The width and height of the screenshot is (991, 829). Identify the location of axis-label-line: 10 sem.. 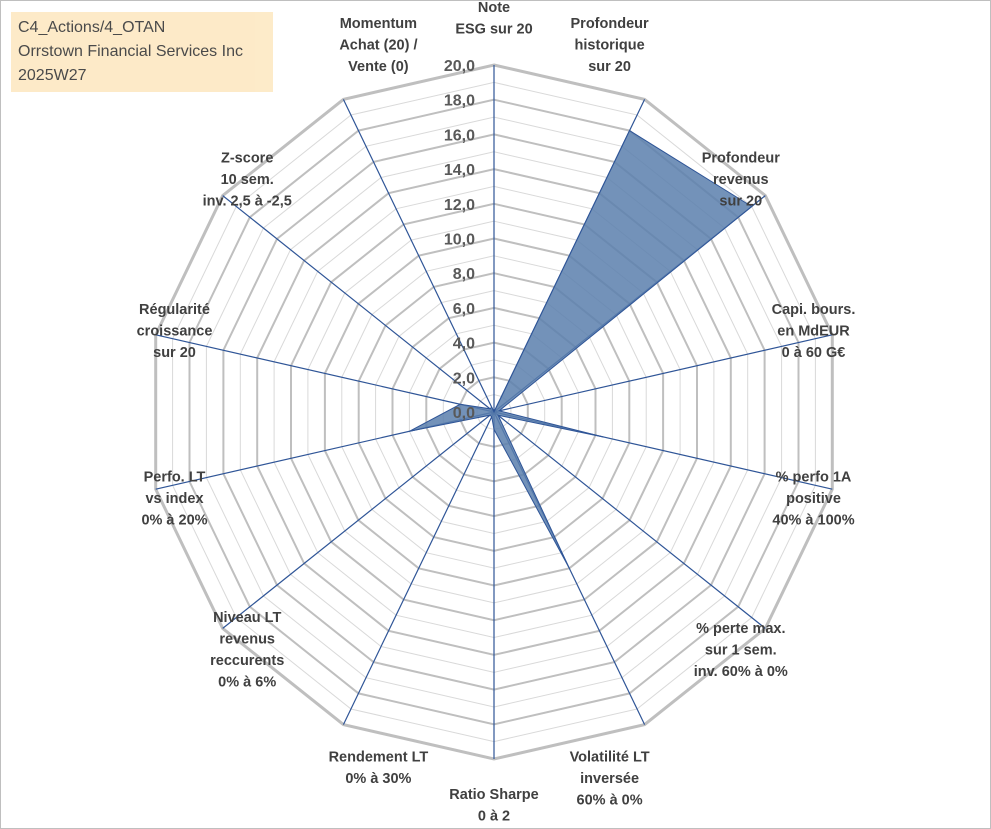
(247, 180).